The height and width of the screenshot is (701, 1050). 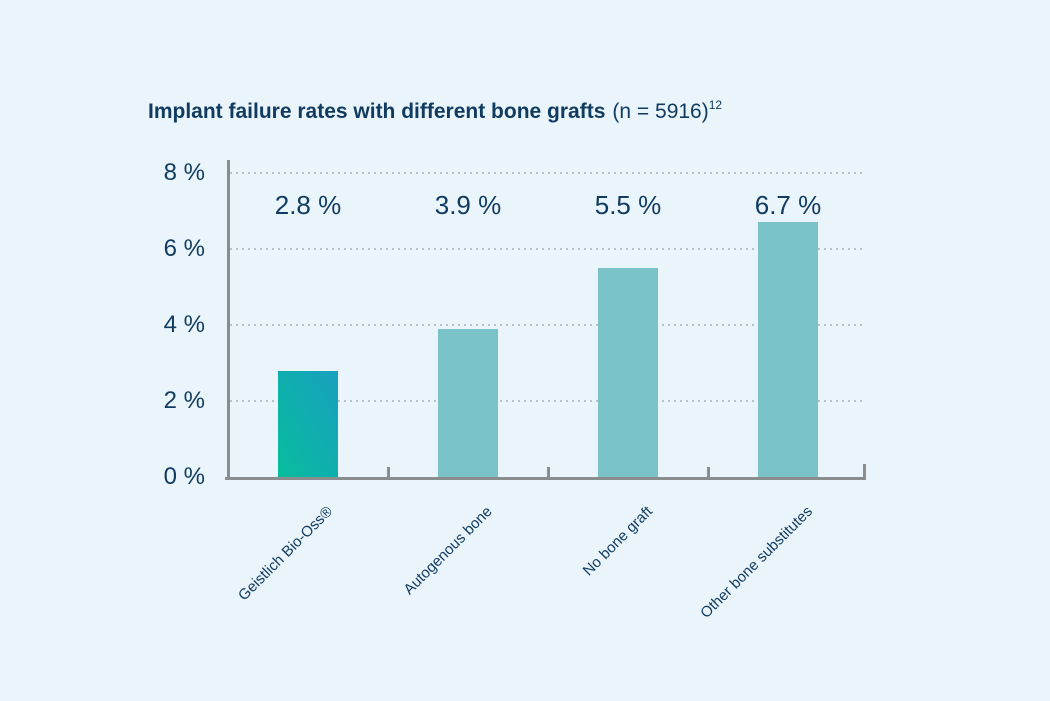 What do you see at coordinates (184, 324) in the screenshot?
I see `y-axis-tick-label: 4 %` at bounding box center [184, 324].